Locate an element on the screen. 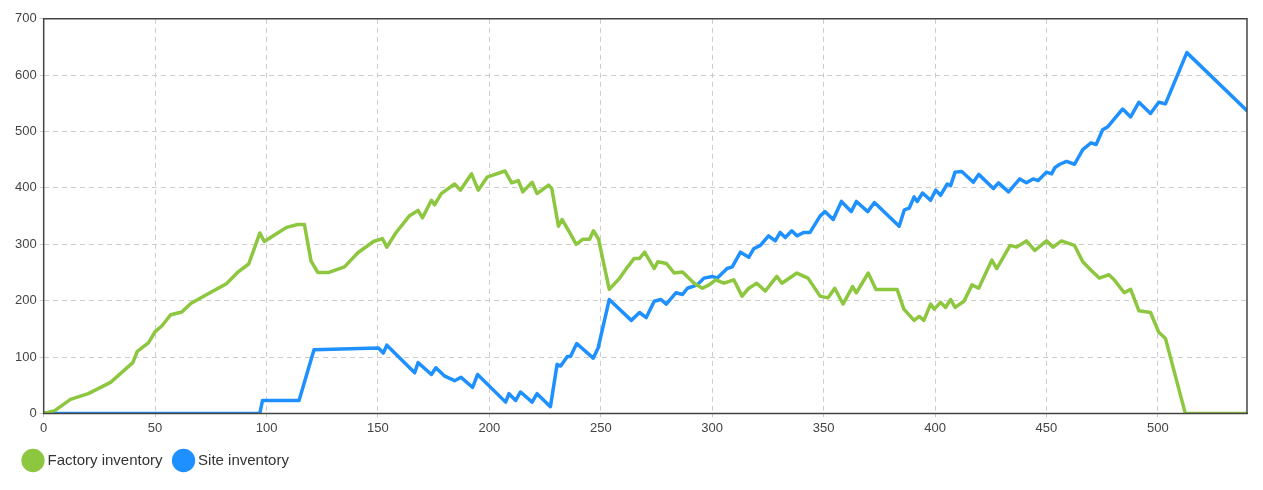 Image resolution: width=1263 pixels, height=490 pixels. y-tick-label: 500 is located at coordinates (25, 131).